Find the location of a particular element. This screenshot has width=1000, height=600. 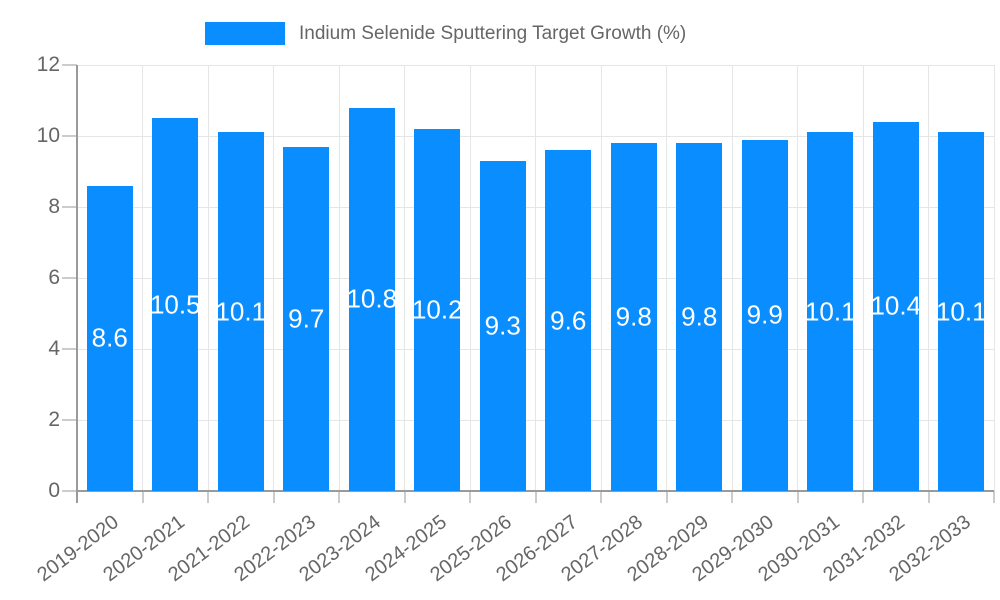

bar-value-label: 10.8 is located at coordinates (372, 298).